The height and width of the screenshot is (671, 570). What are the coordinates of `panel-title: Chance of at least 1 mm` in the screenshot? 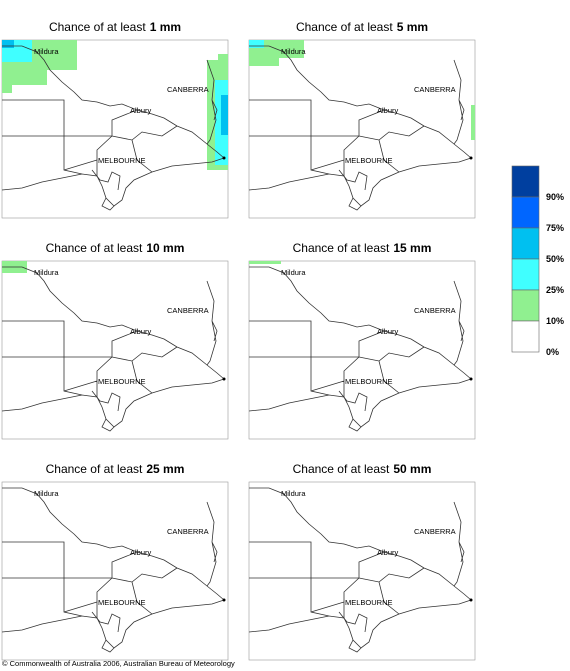 It's located at (115, 27).